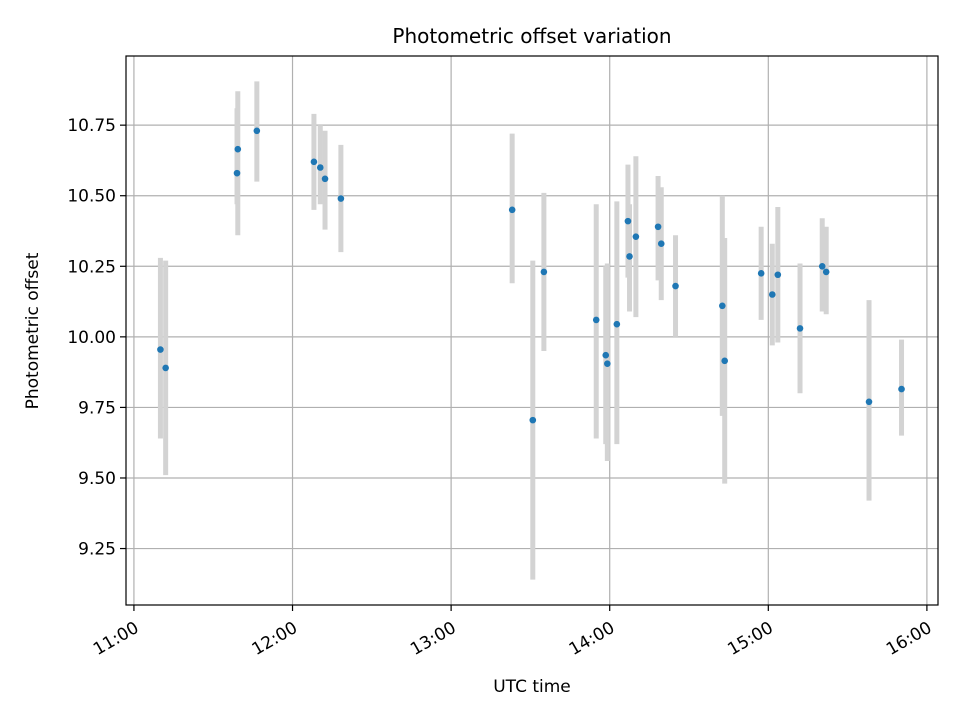 This screenshot has height=720, width=960. What do you see at coordinates (91, 267) in the screenshot?
I see `y-tick-label: 10.25` at bounding box center [91, 267].